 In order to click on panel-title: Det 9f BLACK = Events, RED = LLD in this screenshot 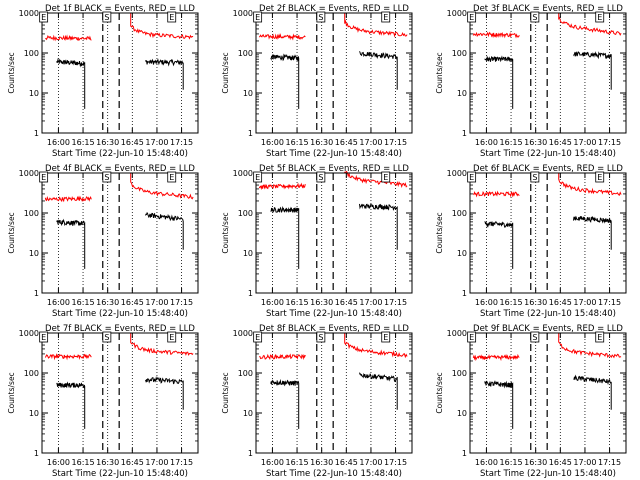, I will do `click(548, 329)`.